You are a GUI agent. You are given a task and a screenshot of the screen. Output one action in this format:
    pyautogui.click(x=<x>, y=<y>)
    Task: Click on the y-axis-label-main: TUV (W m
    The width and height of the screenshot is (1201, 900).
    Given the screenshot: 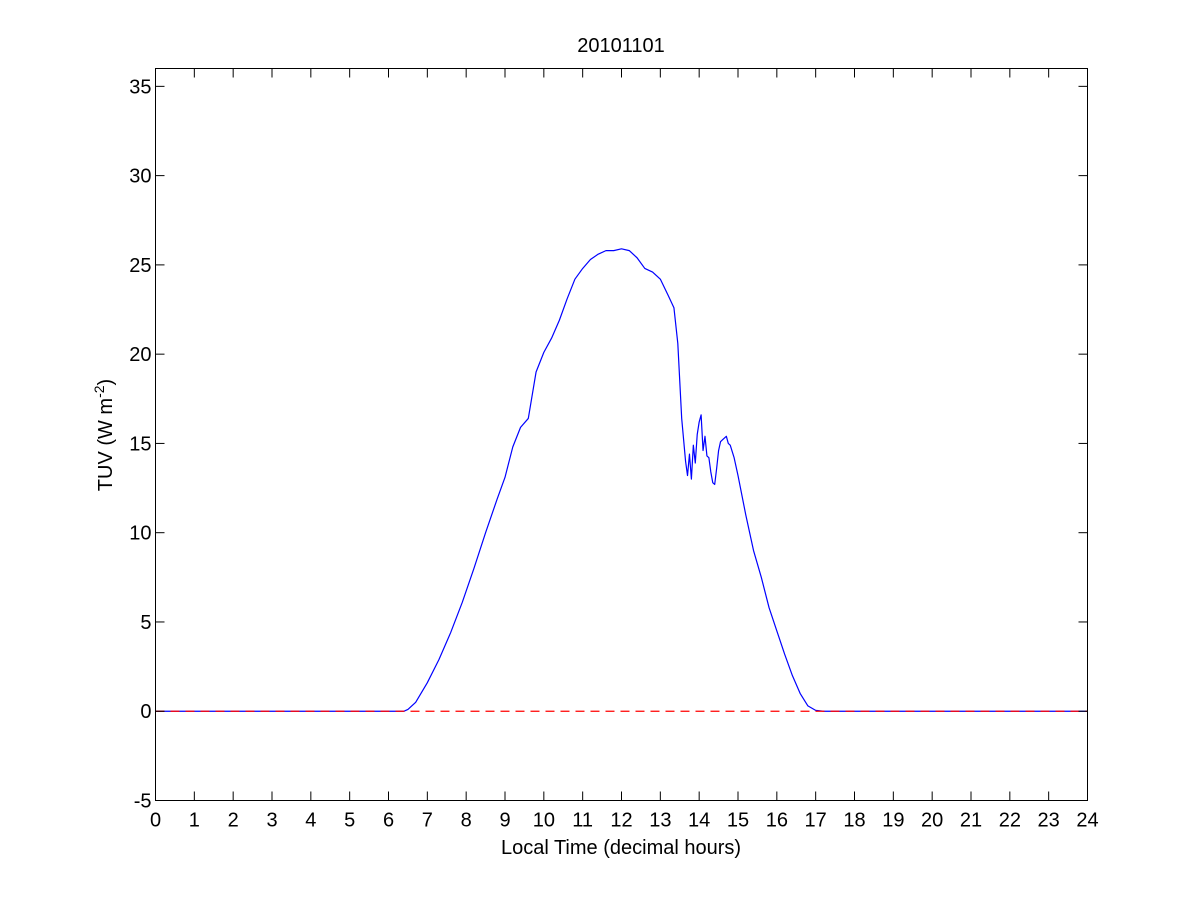 What is the action you would take?
    pyautogui.click(x=106, y=444)
    